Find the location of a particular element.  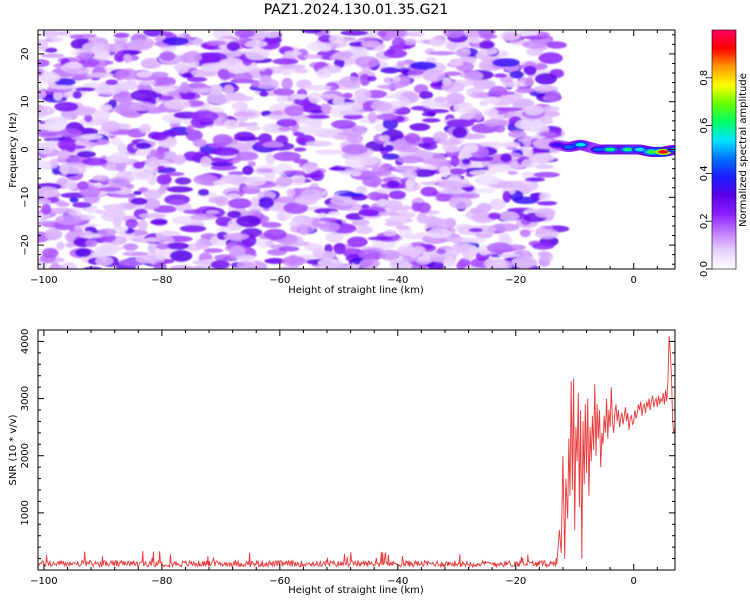

figure-title: PAZ1.2024.130.01.35.G21 is located at coordinates (356, 10).